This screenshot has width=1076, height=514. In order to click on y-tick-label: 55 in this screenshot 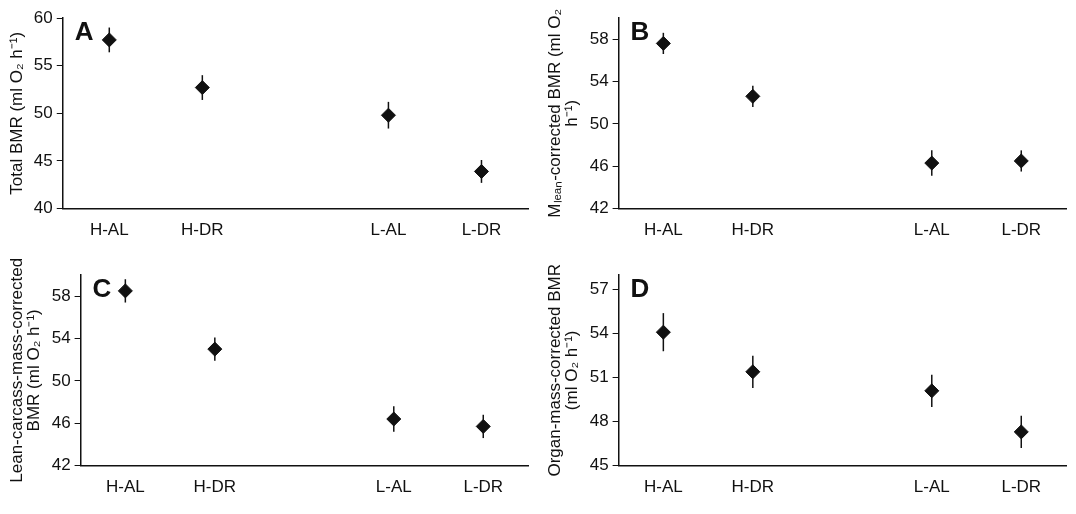, I will do `click(43, 65)`.